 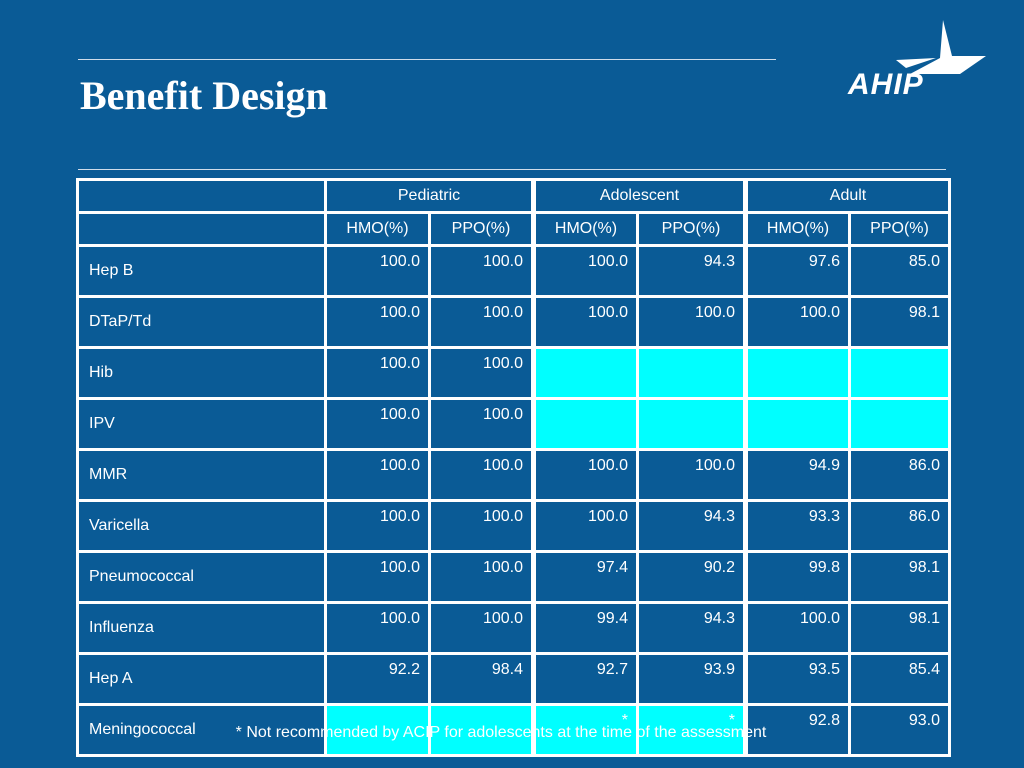 I want to click on slide-title: Benefit Design, so click(x=204, y=95).